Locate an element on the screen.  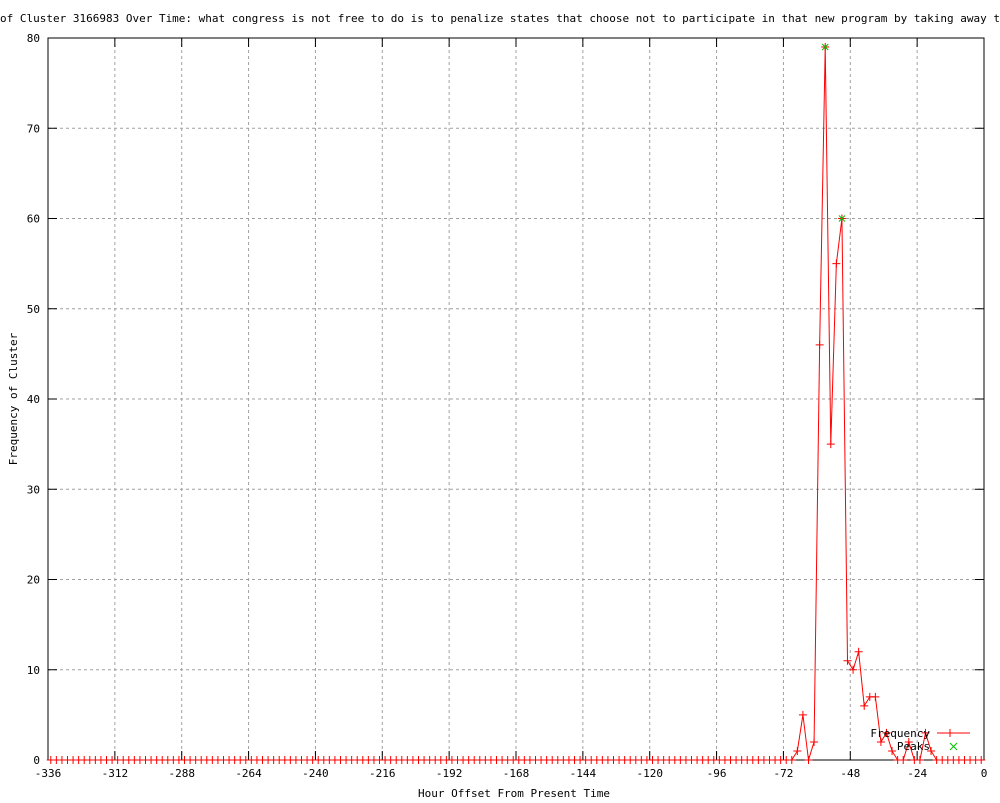
y-tick-label: 10 is located at coordinates (33, 670).